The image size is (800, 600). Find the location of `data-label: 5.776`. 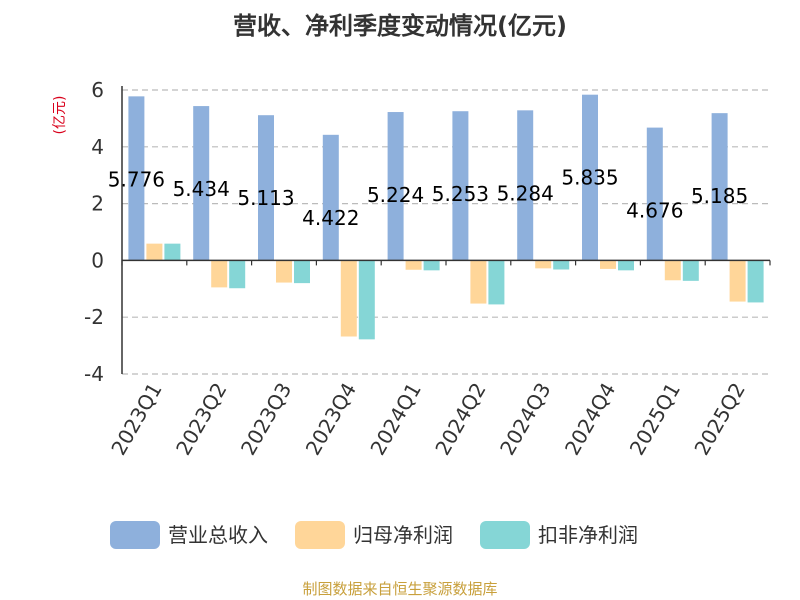

data-label: 5.776 is located at coordinates (136, 179).